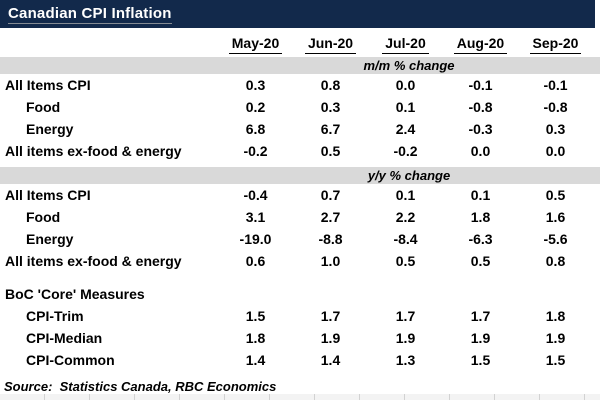 Image resolution: width=600 pixels, height=400 pixels. Describe the element at coordinates (480, 239) in the screenshot. I see `value-cell: -6.3` at that location.